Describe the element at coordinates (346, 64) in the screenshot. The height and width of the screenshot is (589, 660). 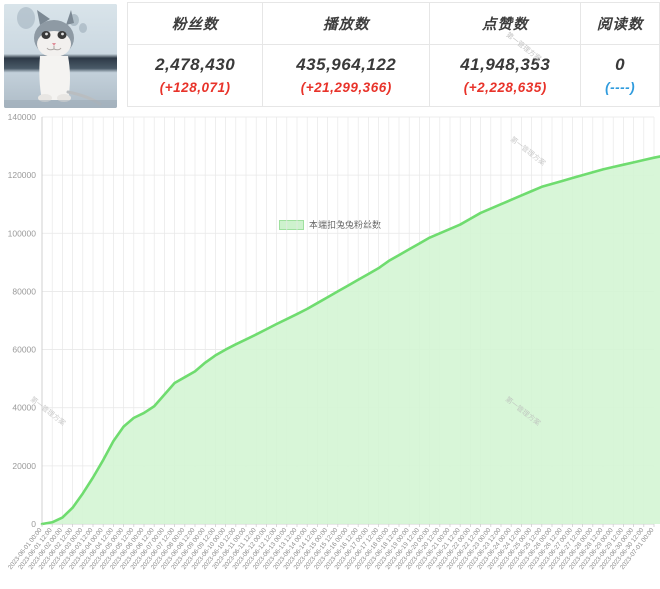
I see `plays-value: 435,964,122` at that location.